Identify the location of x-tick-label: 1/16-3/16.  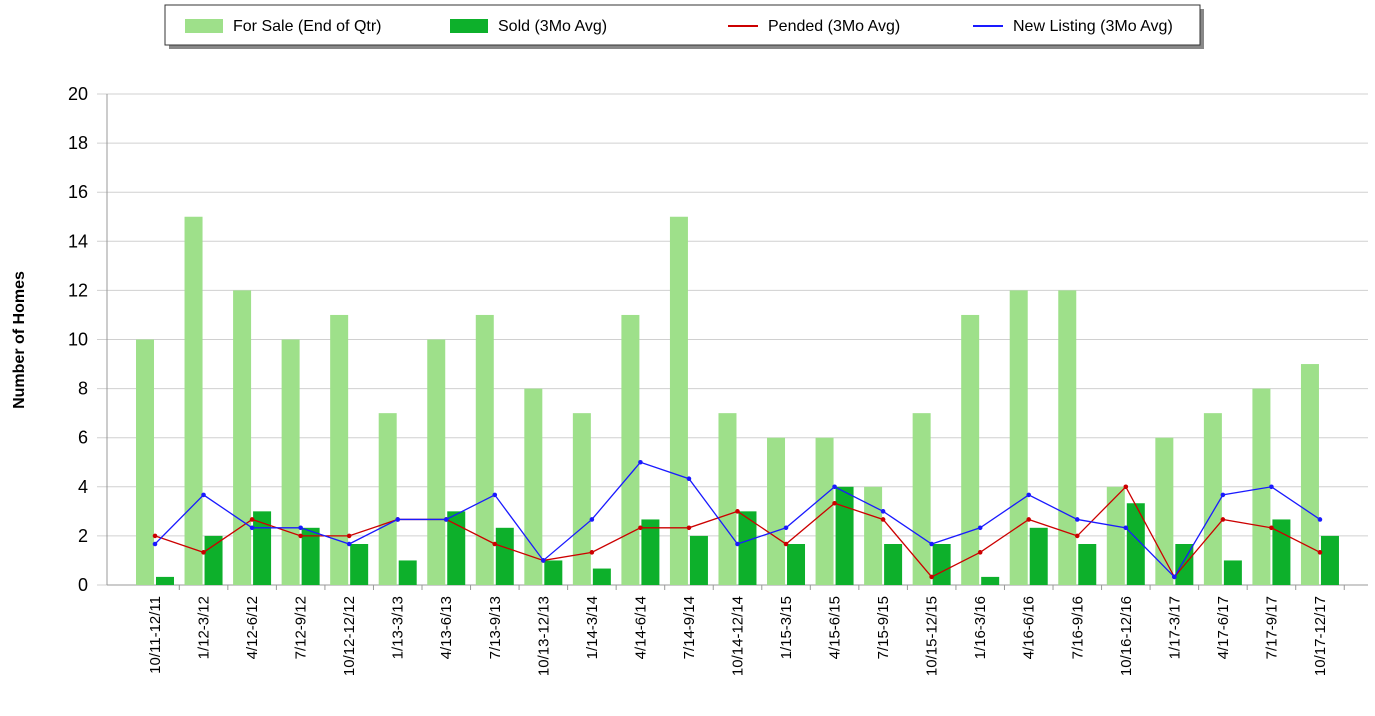
(980, 627).